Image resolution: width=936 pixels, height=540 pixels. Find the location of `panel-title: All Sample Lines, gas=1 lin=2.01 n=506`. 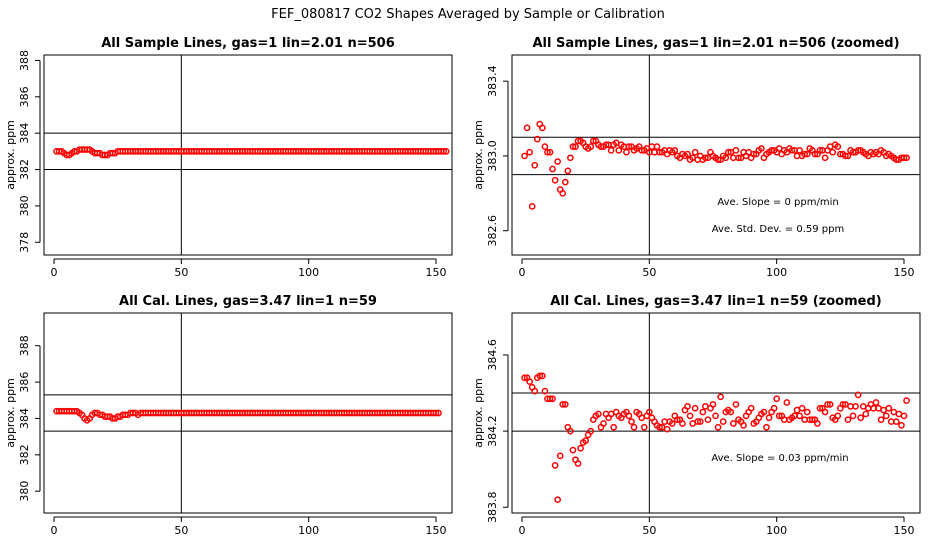

panel-title: All Sample Lines, gas=1 lin=2.01 n=506 is located at coordinates (248, 43).